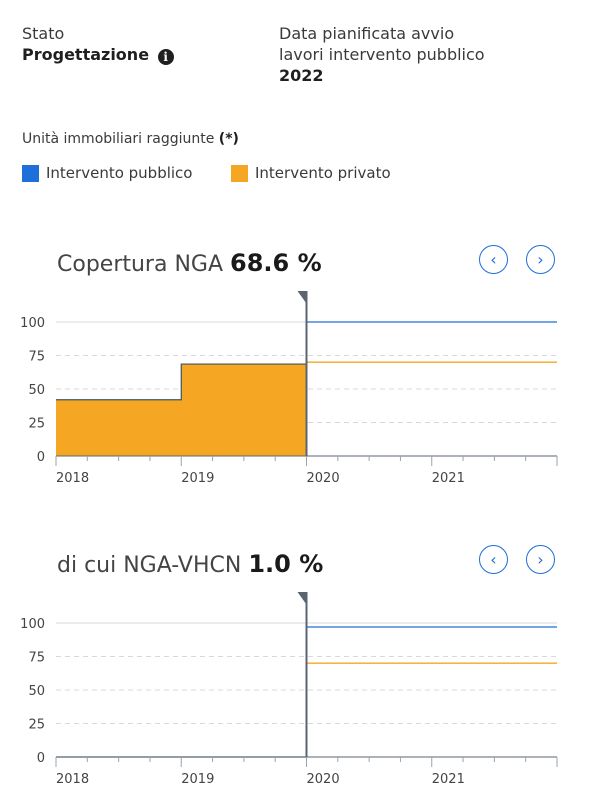 This screenshot has width=589, height=803. What do you see at coordinates (118, 139) in the screenshot?
I see `units-title-text: Unità immobiliari raggiunte` at bounding box center [118, 139].